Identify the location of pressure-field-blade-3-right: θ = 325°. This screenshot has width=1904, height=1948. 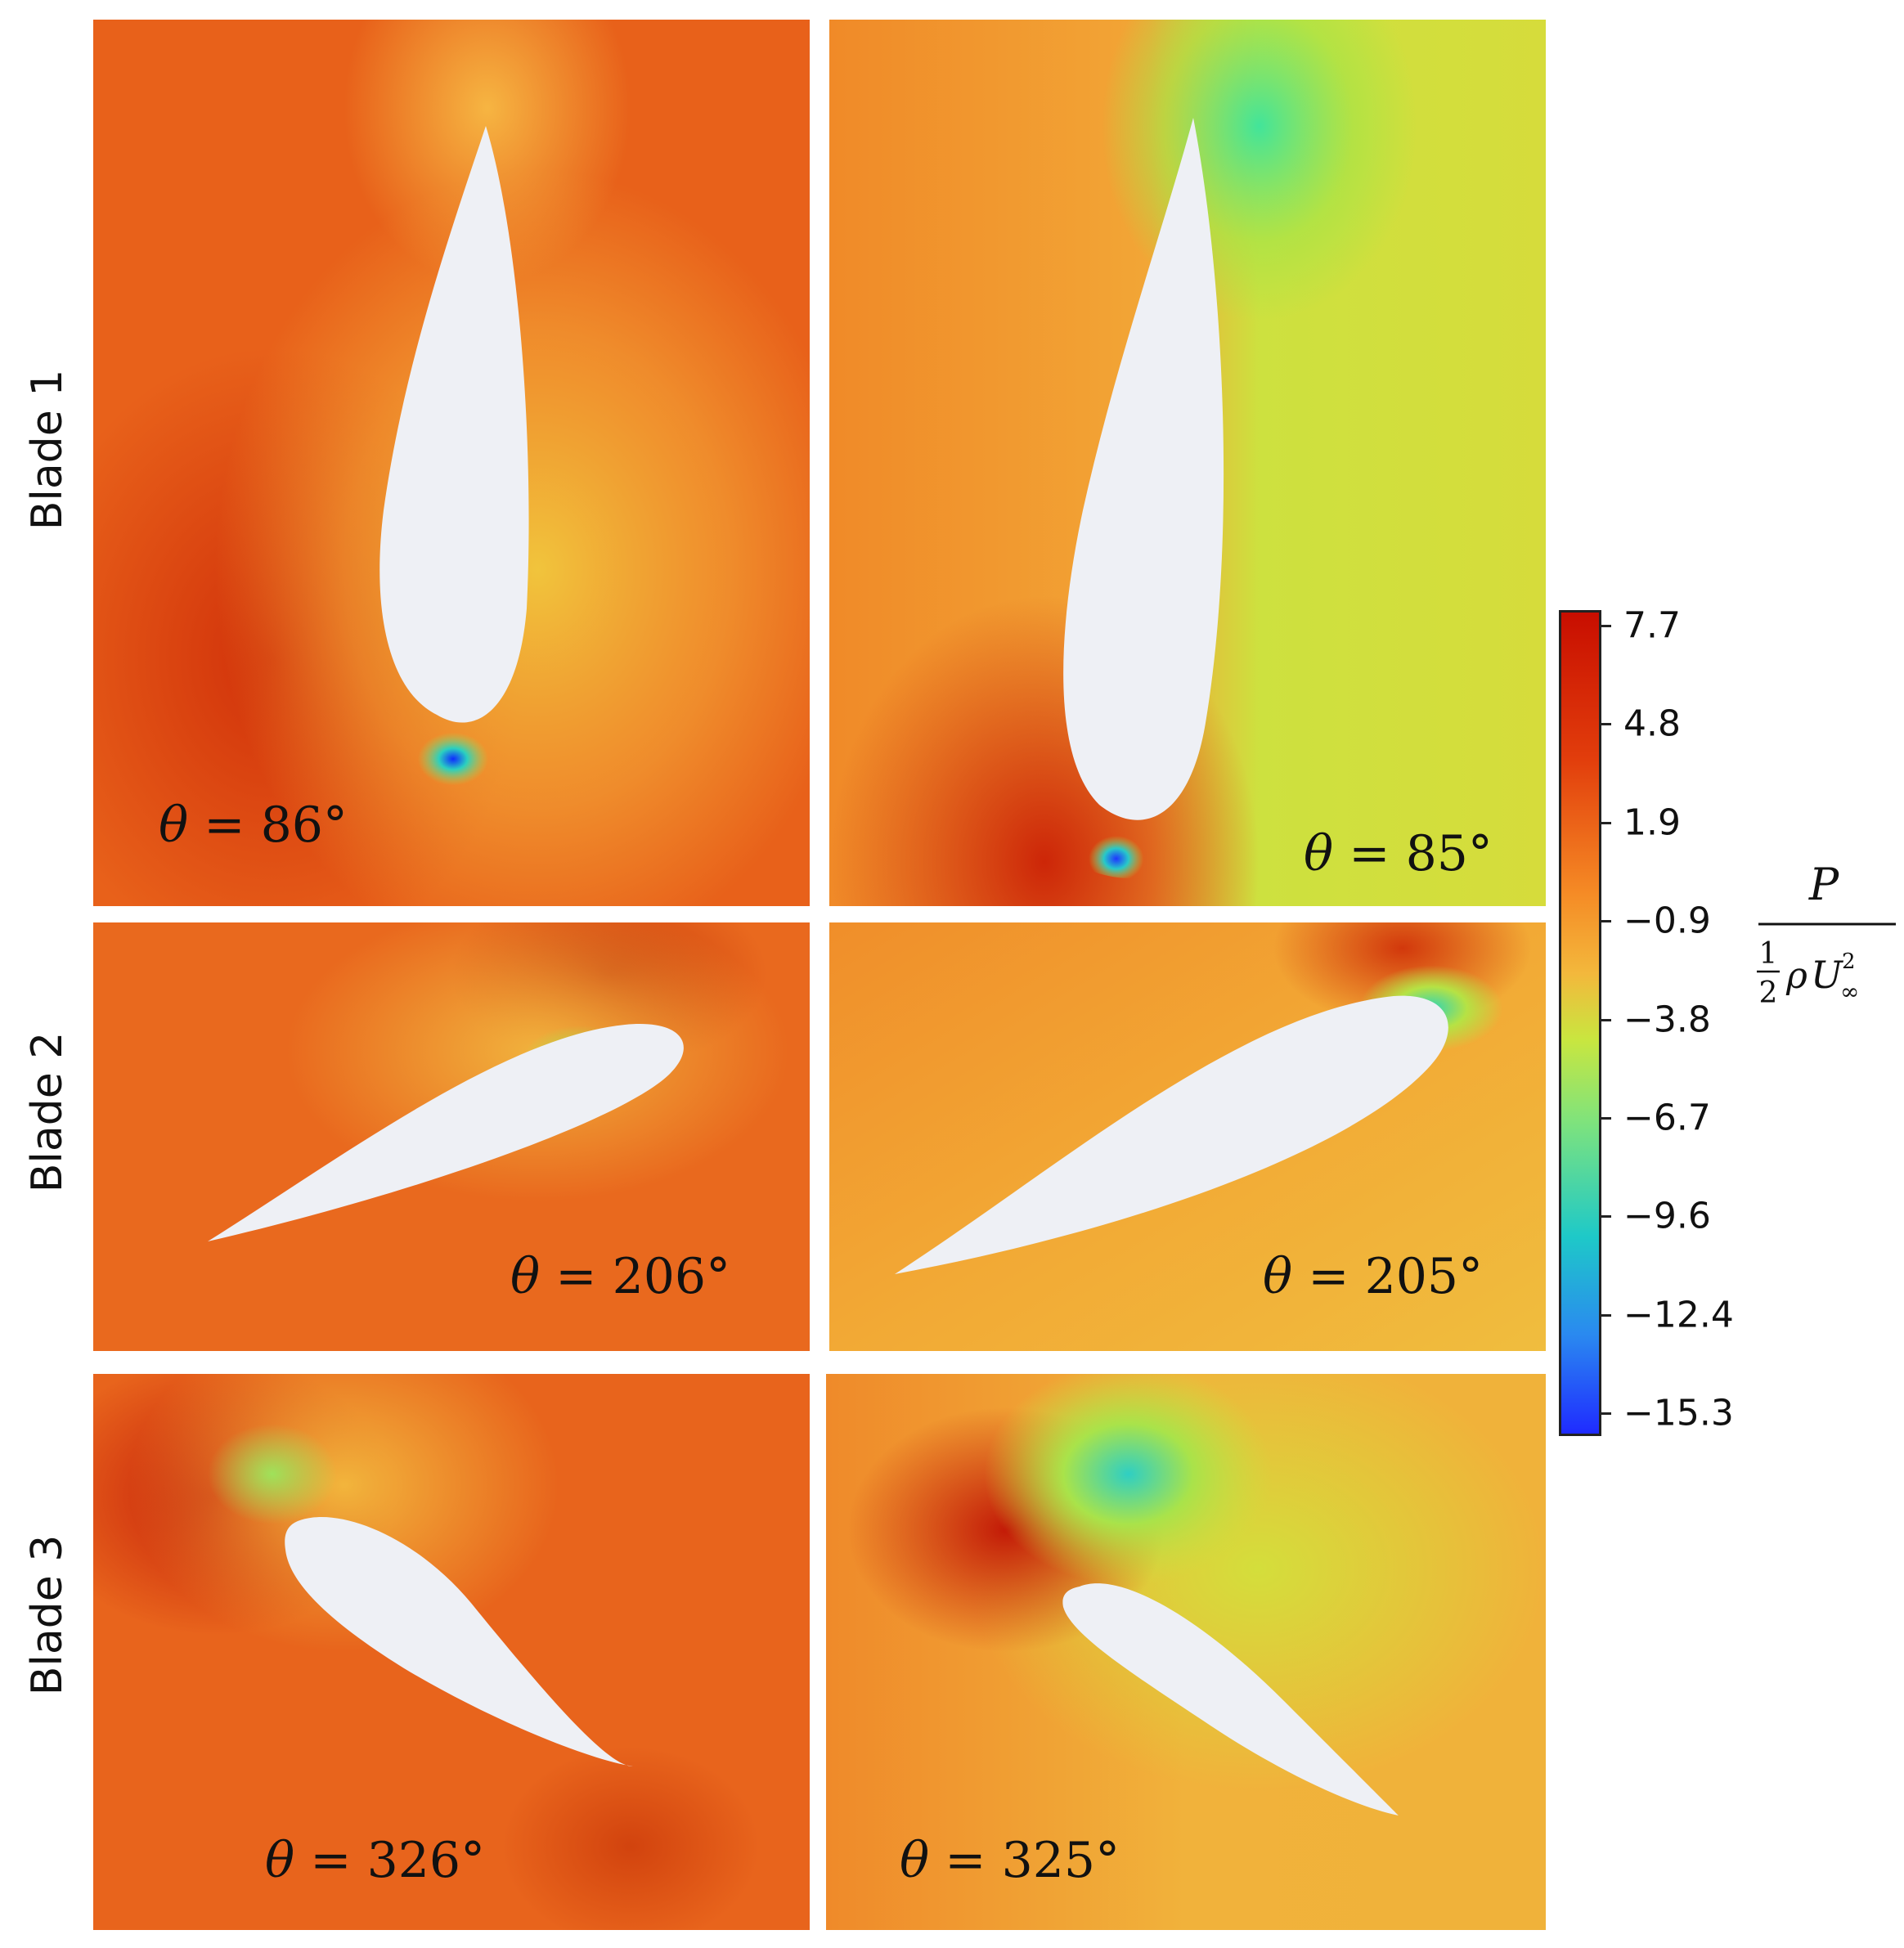
(1186, 1652).